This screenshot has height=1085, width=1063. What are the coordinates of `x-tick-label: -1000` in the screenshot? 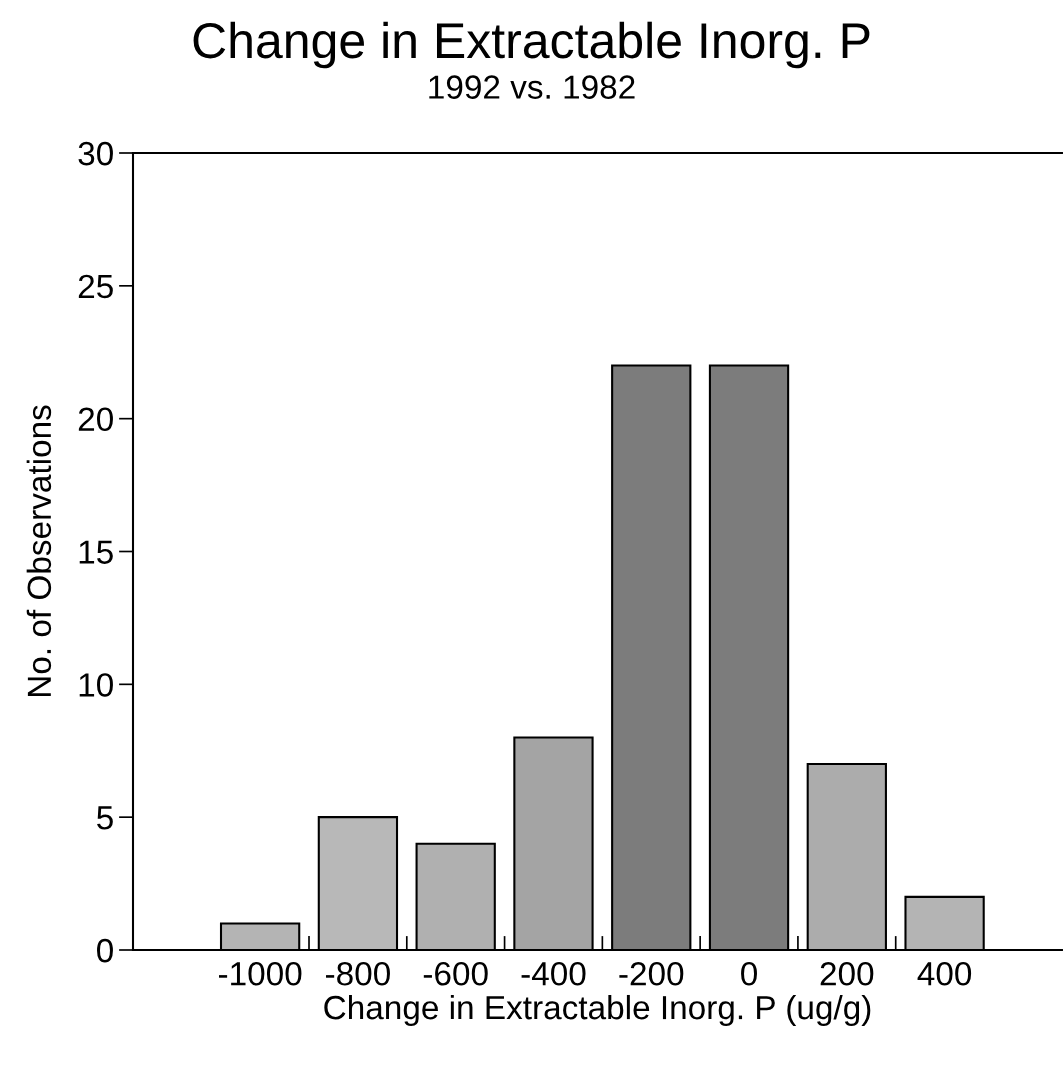 It's located at (260, 973).